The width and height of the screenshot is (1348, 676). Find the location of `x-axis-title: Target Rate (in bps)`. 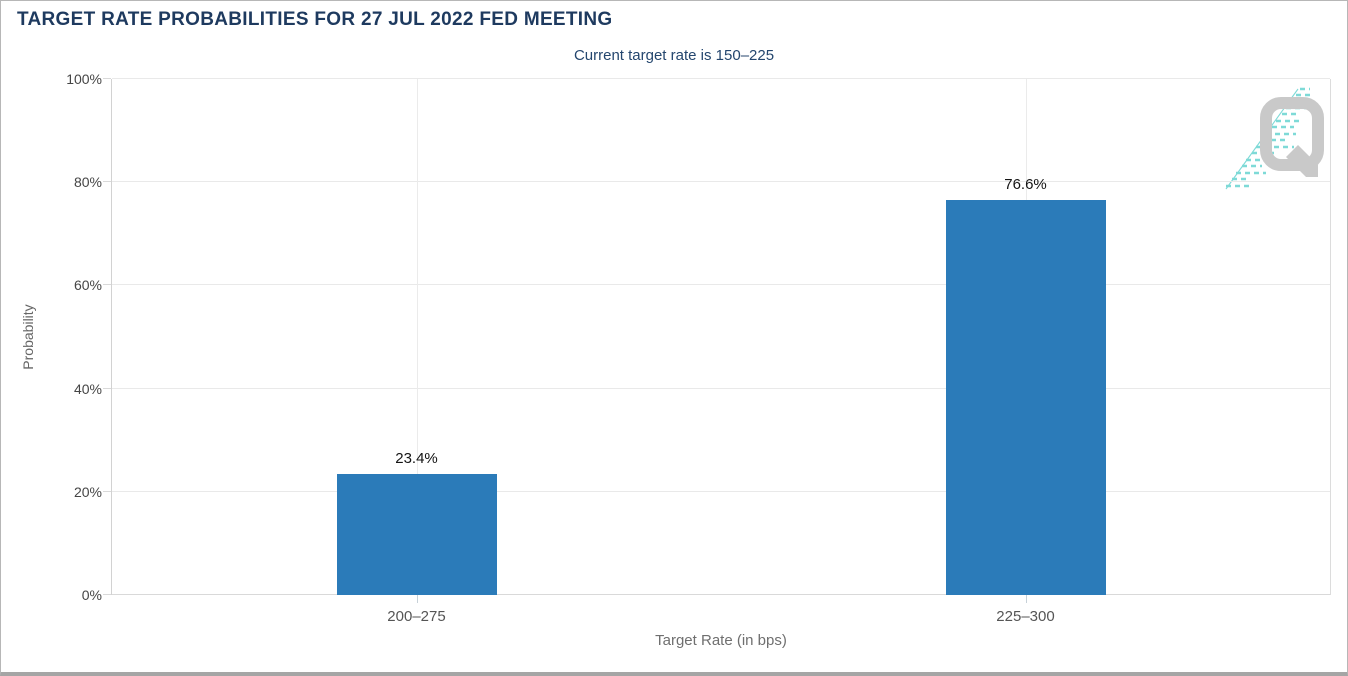

x-axis-title: Target Rate (in bps) is located at coordinates (721, 640).